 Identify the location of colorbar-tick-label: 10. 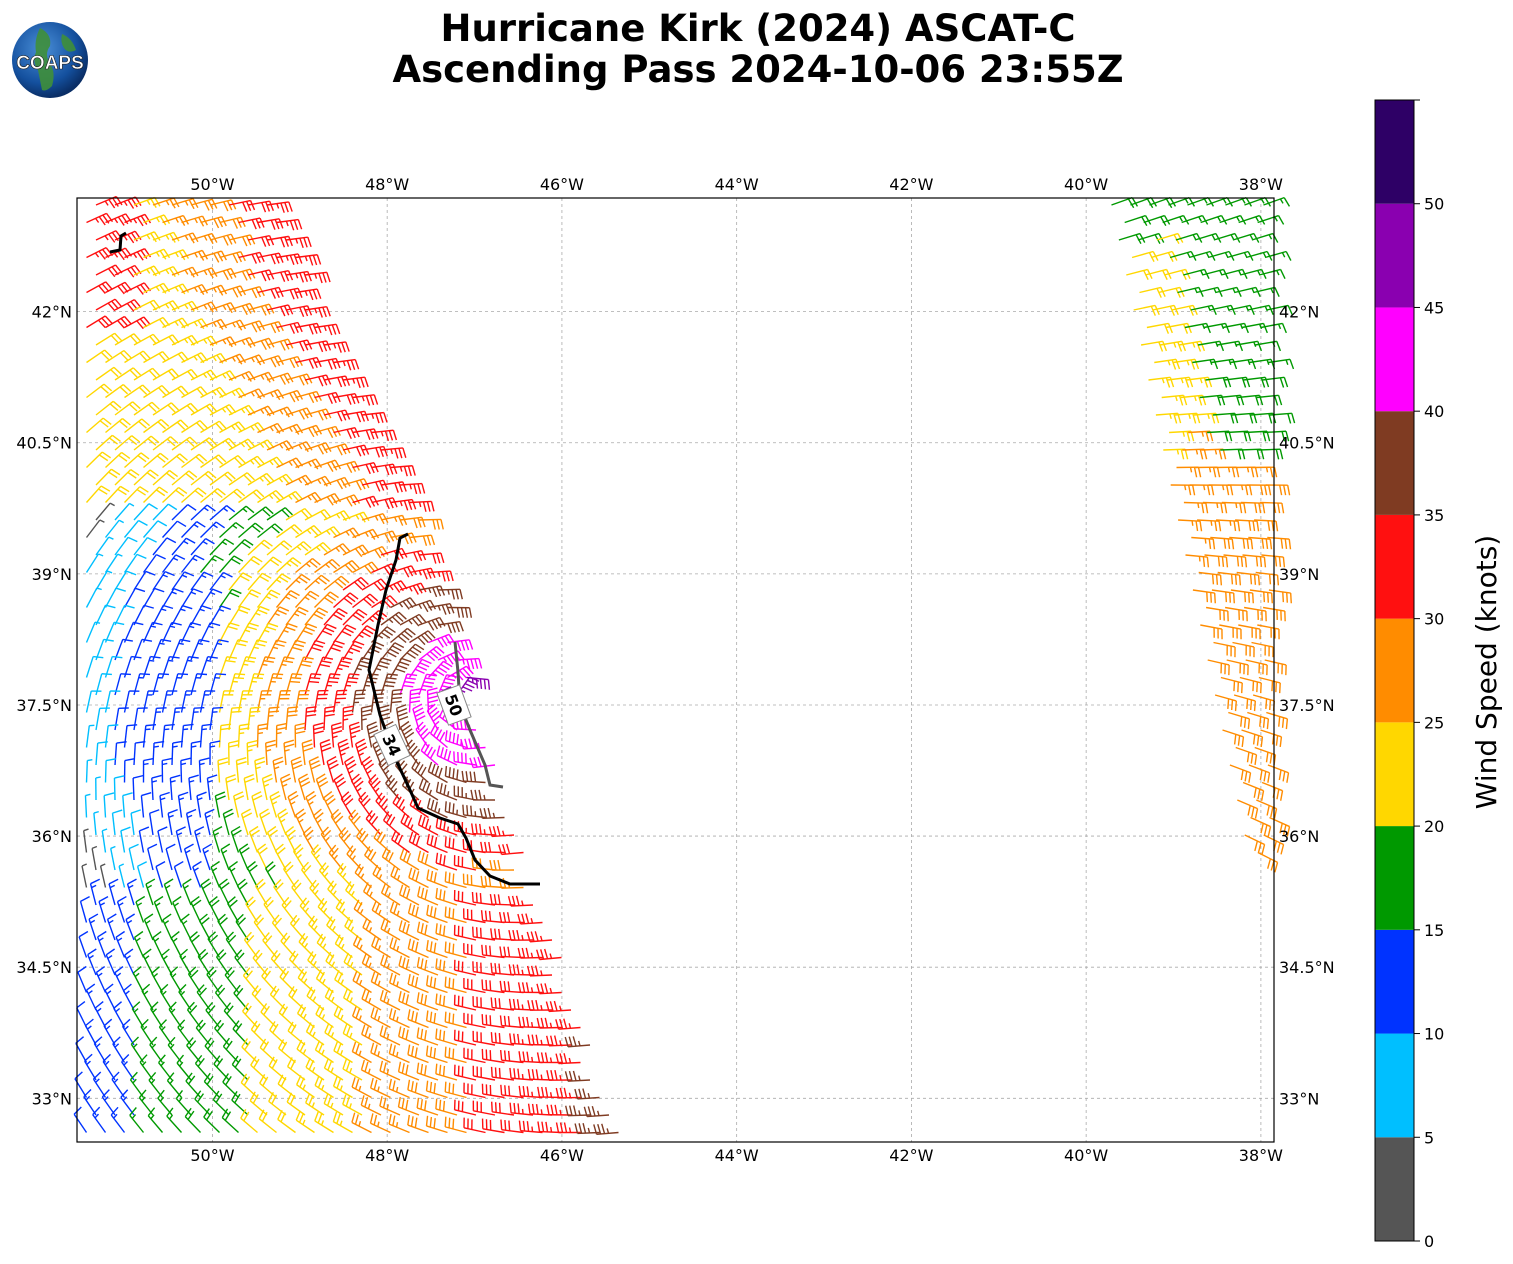
(1434, 1034).